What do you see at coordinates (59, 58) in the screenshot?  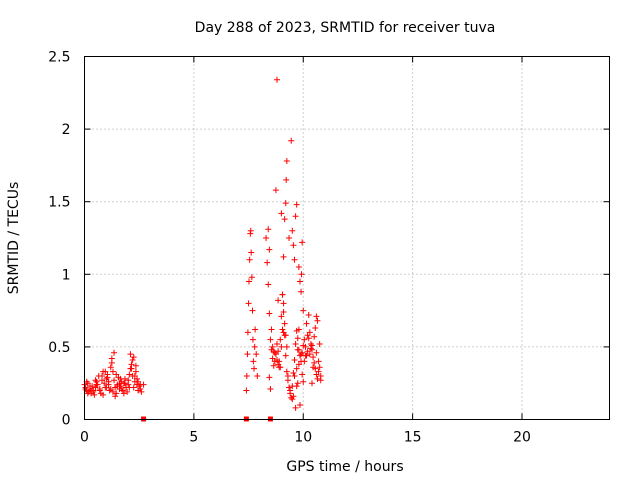 I see `y-tick-label: 2.5` at bounding box center [59, 58].